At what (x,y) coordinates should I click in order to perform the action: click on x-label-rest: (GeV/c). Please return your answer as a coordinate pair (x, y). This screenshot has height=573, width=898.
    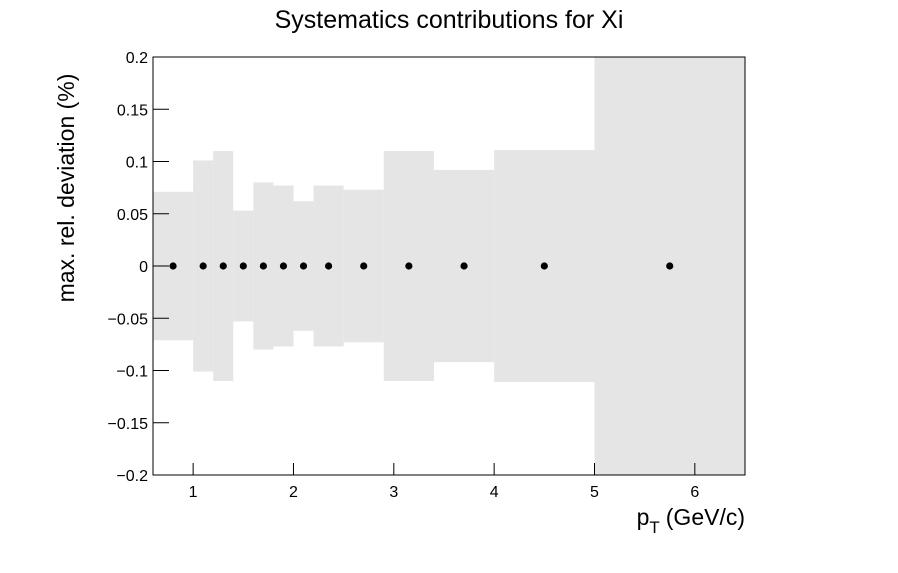
    Looking at the image, I should click on (705, 517).